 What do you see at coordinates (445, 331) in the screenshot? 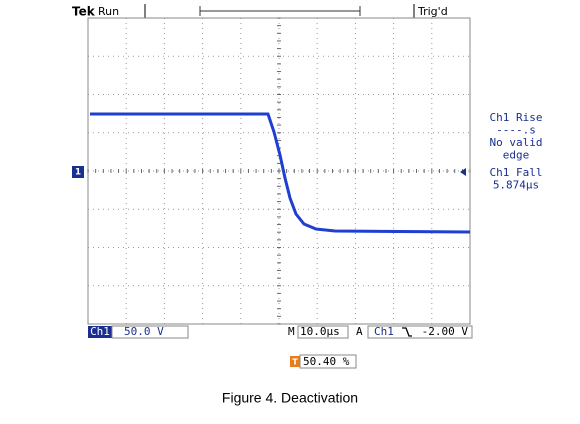
I see `trigger-level: -2.00 V` at bounding box center [445, 331].